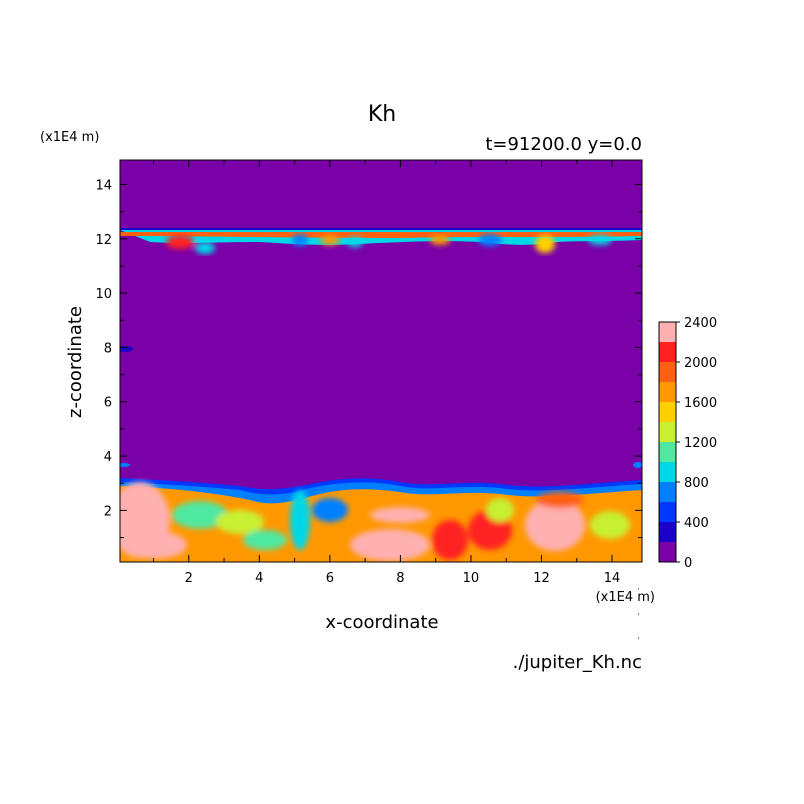 The height and width of the screenshot is (804, 804). What do you see at coordinates (637, 465) in the screenshot?
I see `right-edge-feature` at bounding box center [637, 465].